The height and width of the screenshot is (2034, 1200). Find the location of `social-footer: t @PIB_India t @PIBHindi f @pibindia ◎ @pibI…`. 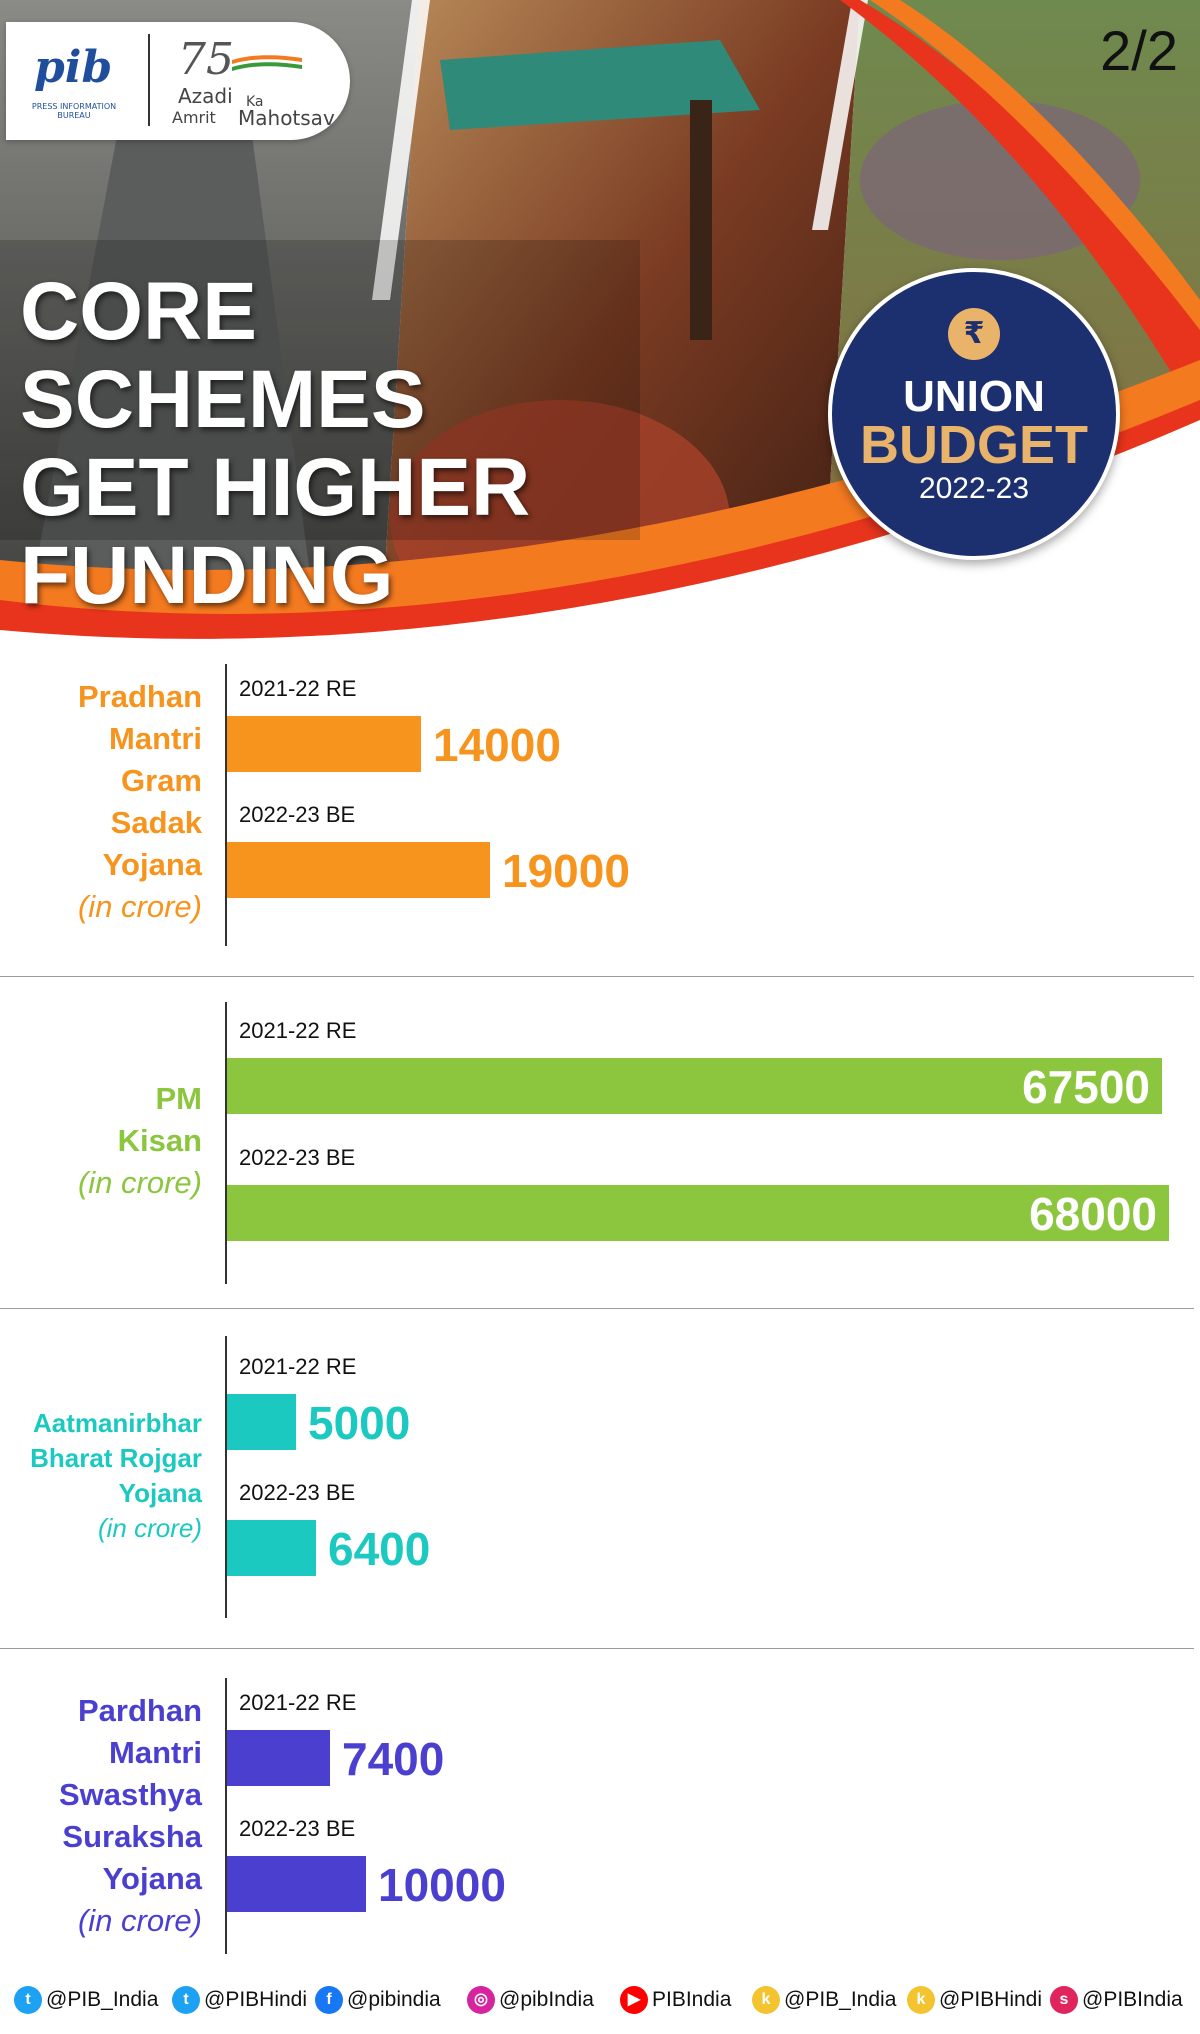

social-footer: t @PIB_India t @PIBHindi f @pibindia ◎ @pibI… is located at coordinates (600, 2001).